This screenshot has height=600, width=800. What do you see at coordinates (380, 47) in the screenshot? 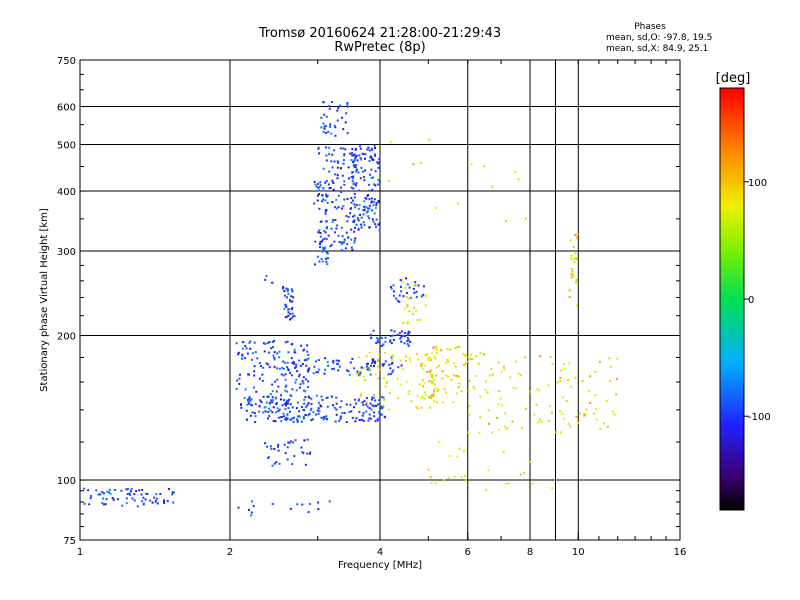
I see `chart-title-line-2: RwPretec (8p)` at bounding box center [380, 47].